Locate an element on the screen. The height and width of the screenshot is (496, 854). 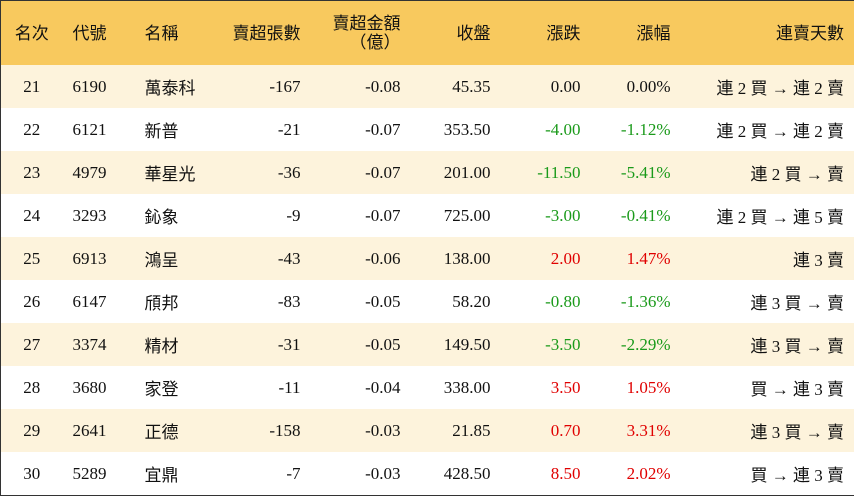
table-cell: -3.50 is located at coordinates (545, 344).